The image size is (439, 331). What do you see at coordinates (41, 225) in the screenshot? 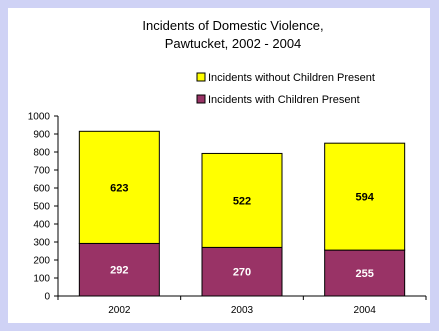
I see `y-tick-label: 400` at bounding box center [41, 225].